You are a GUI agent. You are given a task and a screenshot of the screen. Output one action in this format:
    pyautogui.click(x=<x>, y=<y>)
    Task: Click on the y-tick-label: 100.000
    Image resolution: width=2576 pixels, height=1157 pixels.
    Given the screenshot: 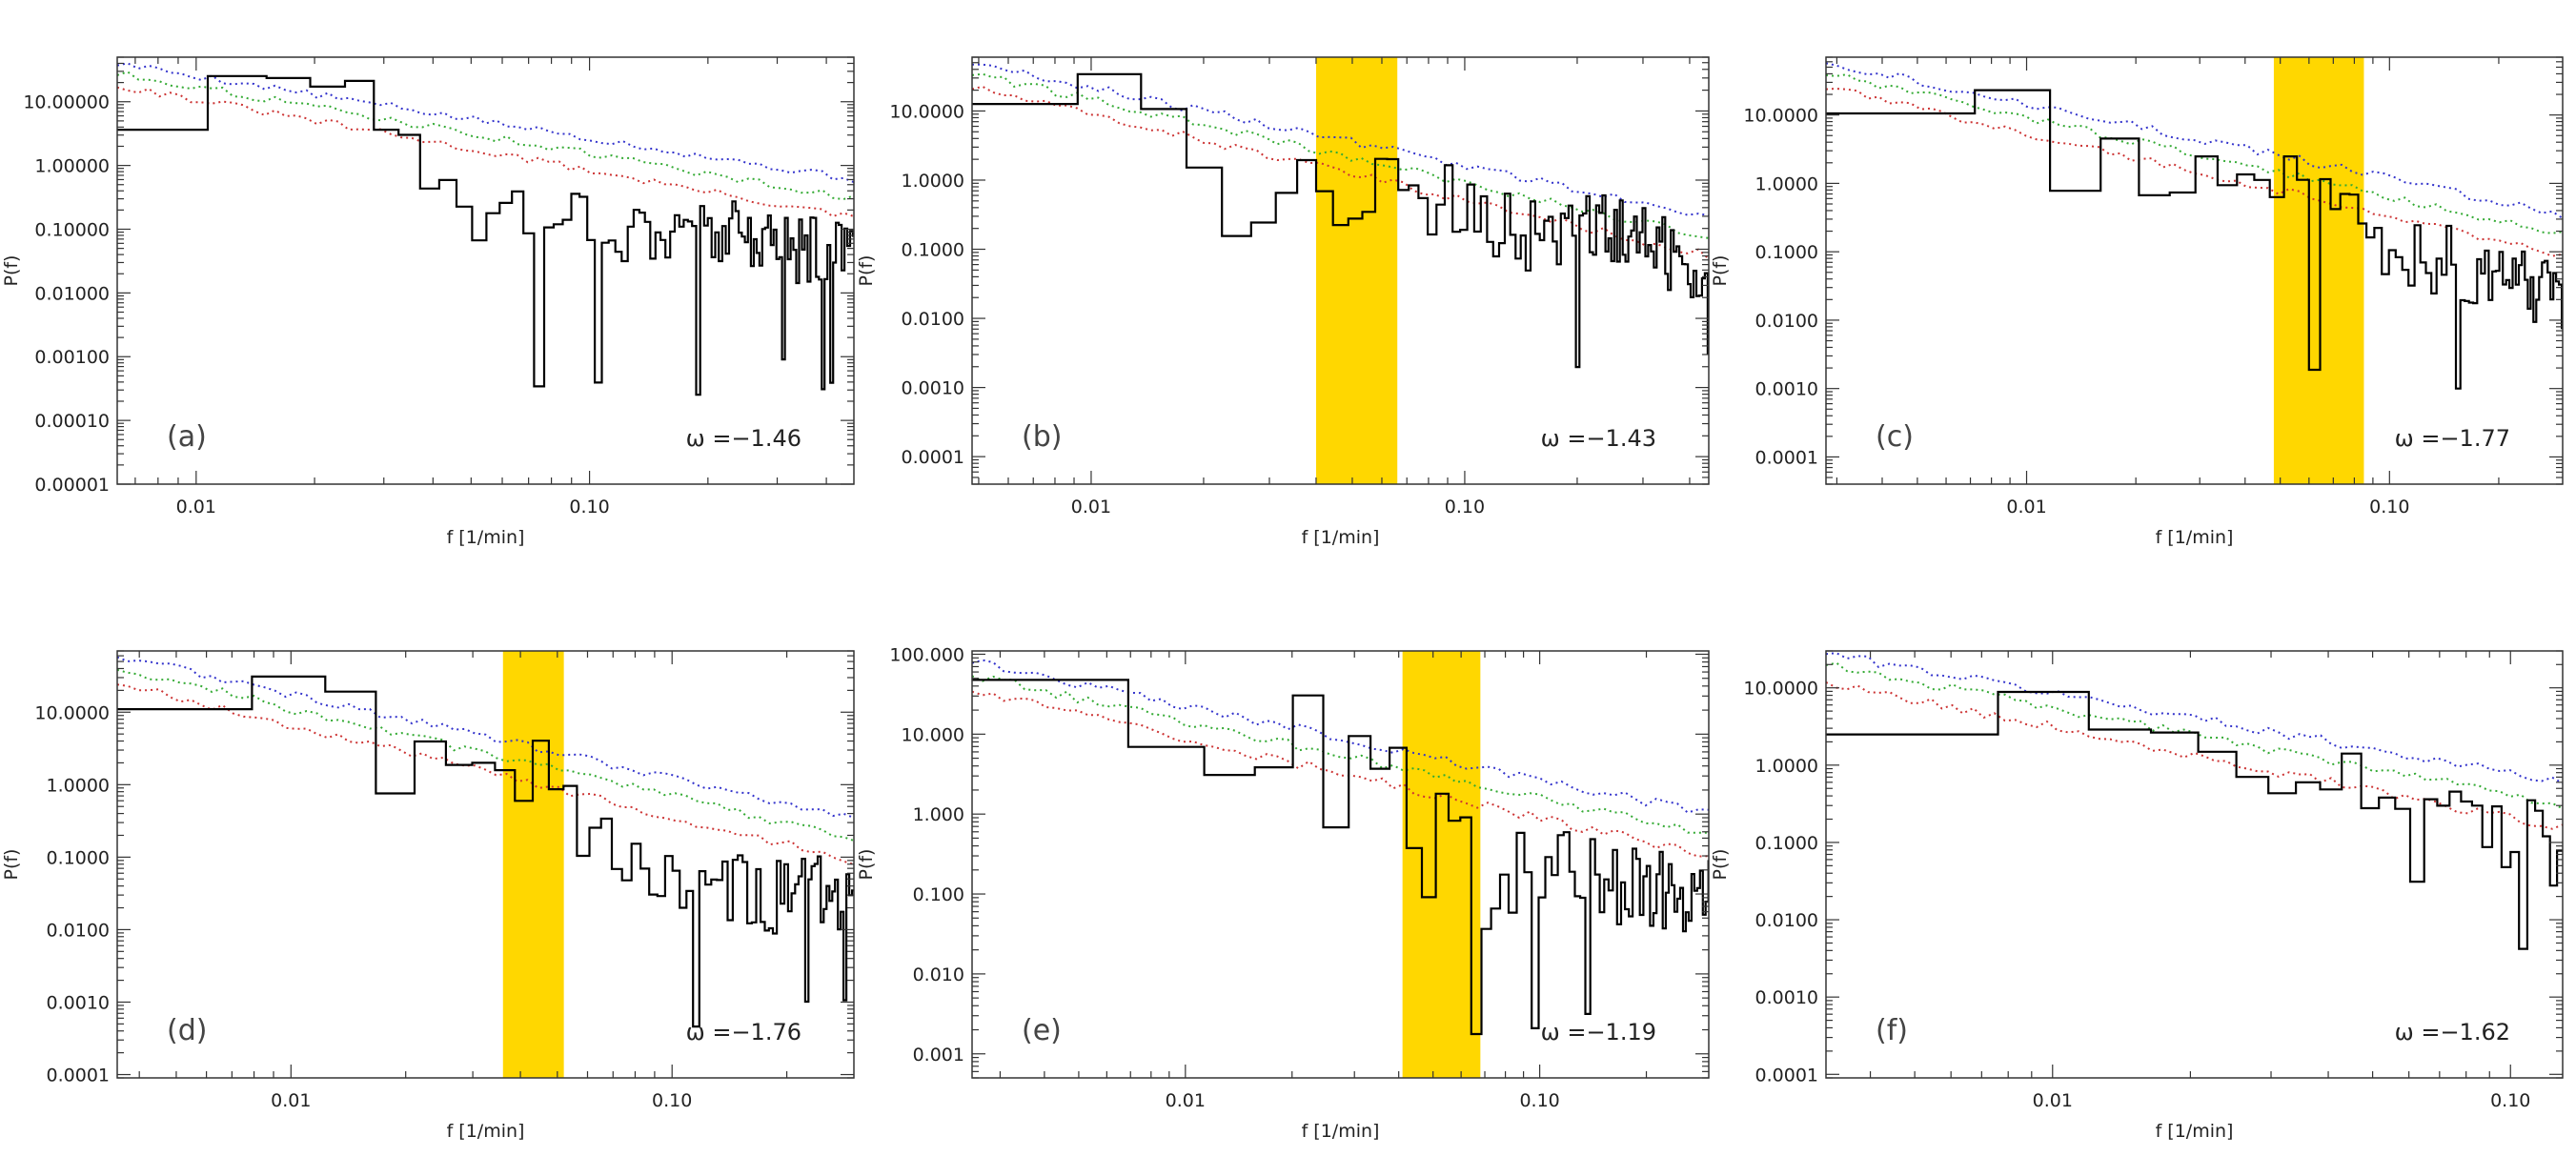 What is the action you would take?
    pyautogui.click(x=927, y=655)
    